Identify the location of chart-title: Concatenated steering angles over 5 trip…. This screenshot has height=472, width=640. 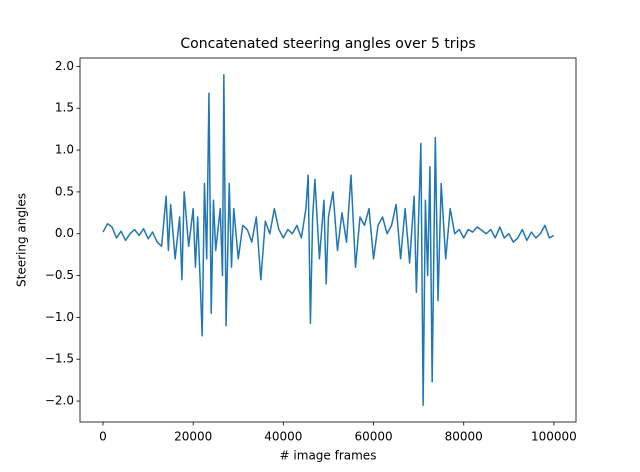
(327, 44).